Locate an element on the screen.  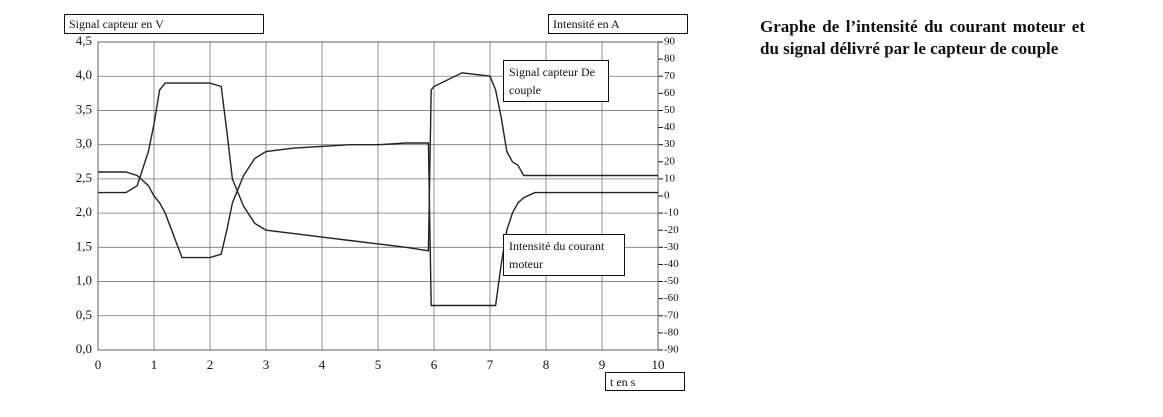
y-tick-label: 3,5 is located at coordinates (84, 108).